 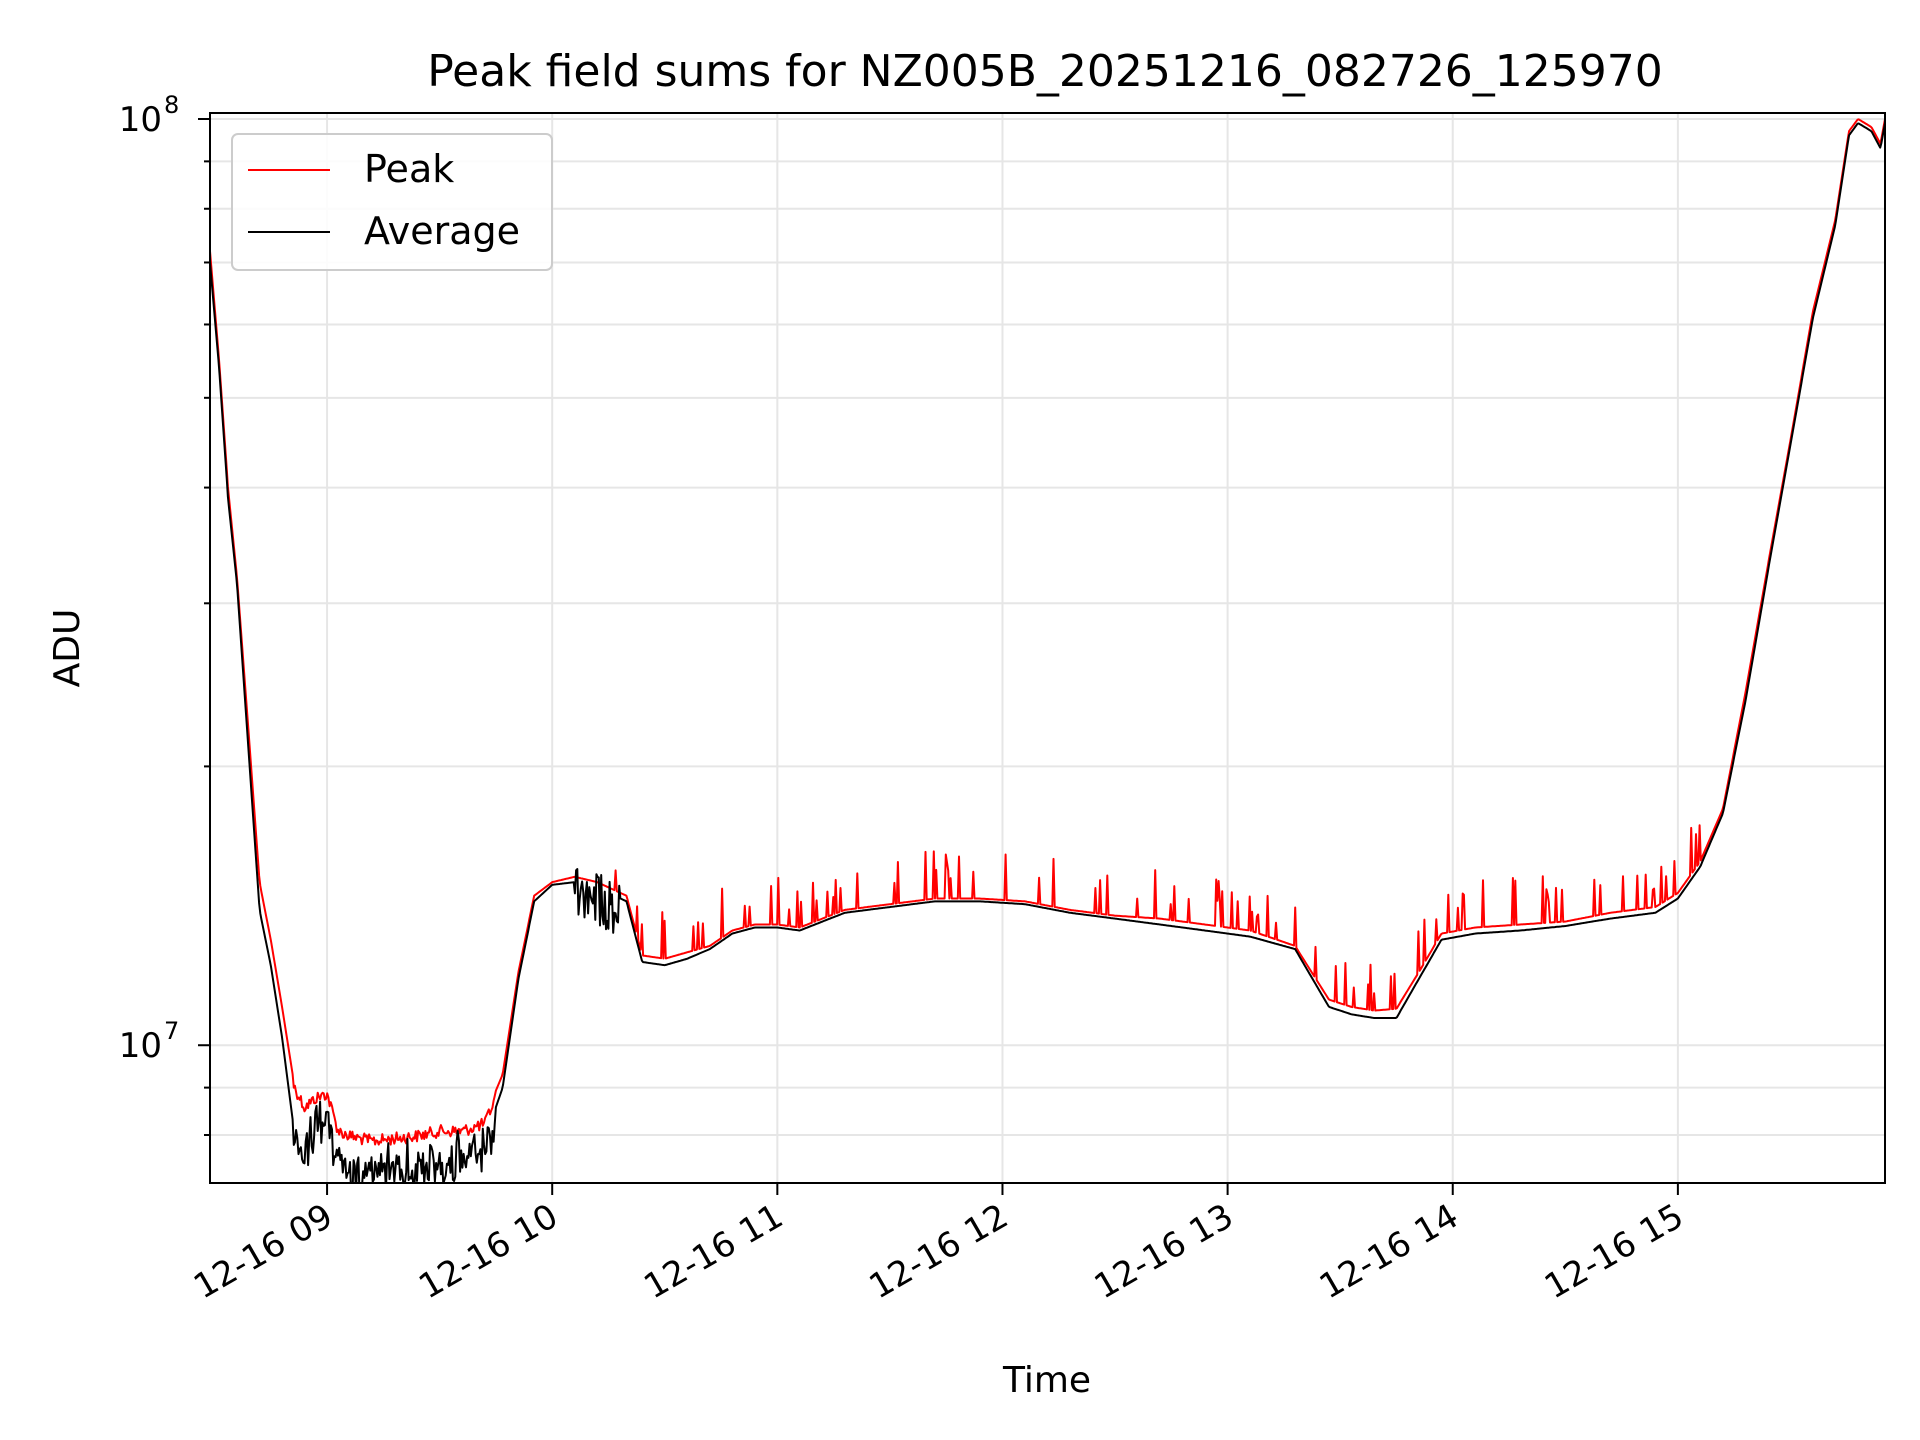 What do you see at coordinates (442, 231) in the screenshot?
I see `legend-average-label: Average` at bounding box center [442, 231].